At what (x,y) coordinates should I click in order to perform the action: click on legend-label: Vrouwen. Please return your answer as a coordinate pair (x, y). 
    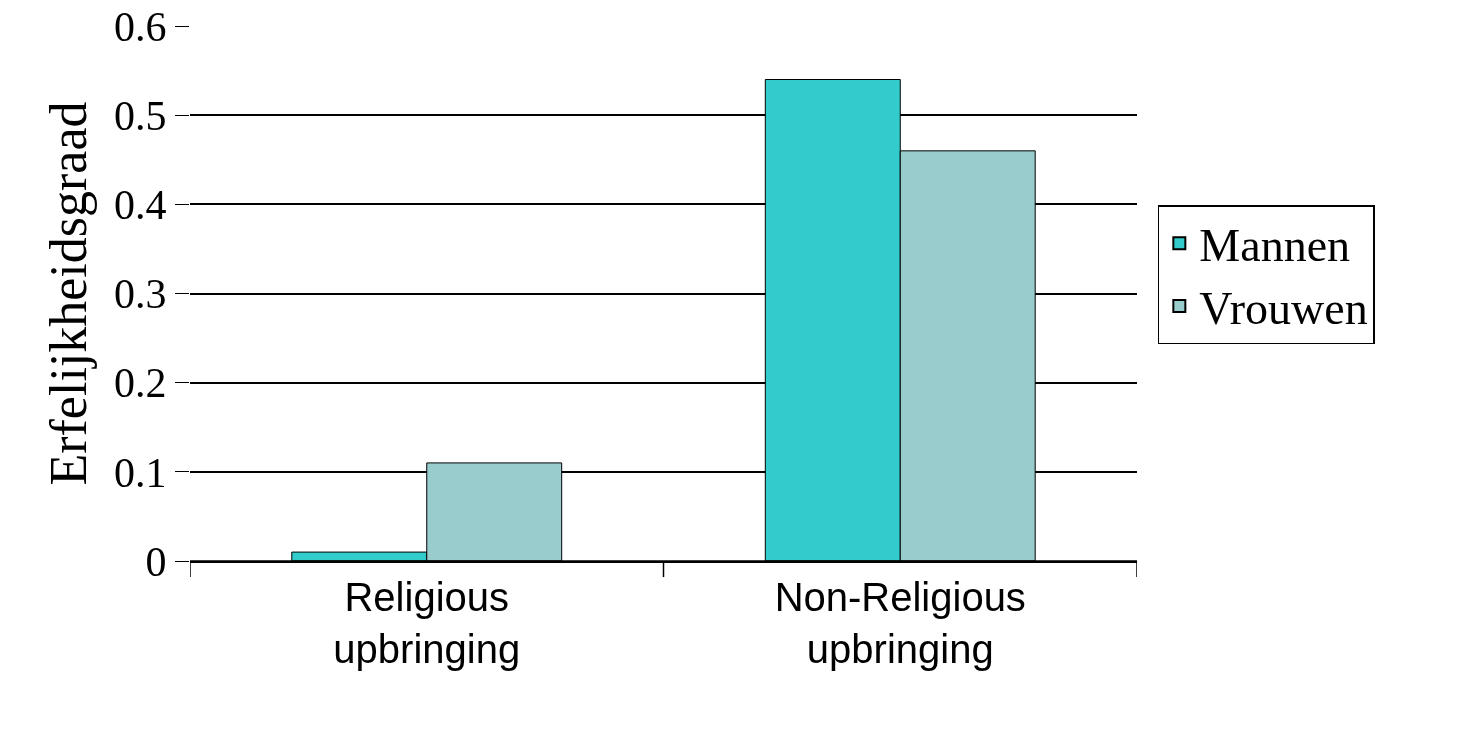
    Looking at the image, I should click on (1283, 308).